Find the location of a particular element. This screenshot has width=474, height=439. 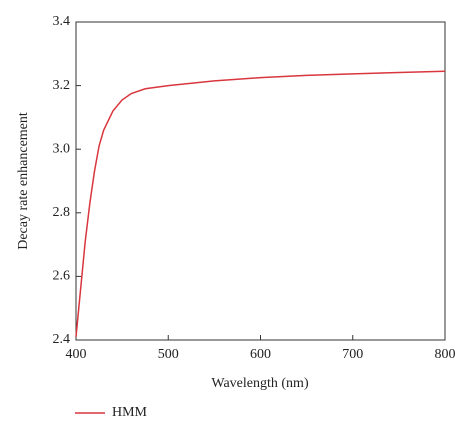

x-tick-label: 700 is located at coordinates (352, 354).